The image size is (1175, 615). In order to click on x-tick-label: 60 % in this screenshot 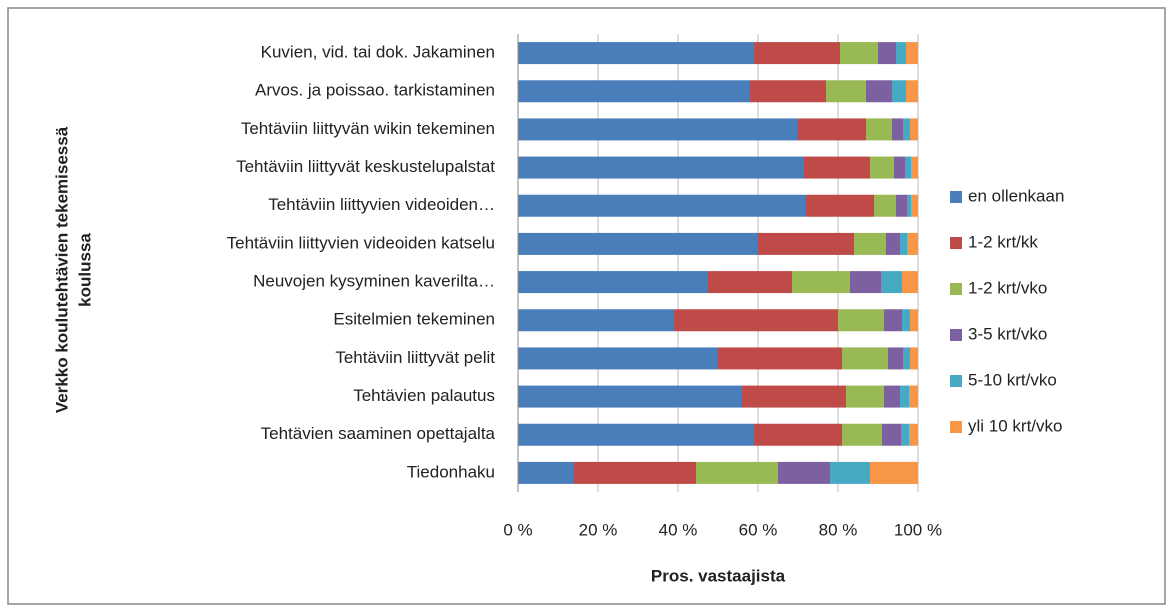, I will do `click(758, 529)`.